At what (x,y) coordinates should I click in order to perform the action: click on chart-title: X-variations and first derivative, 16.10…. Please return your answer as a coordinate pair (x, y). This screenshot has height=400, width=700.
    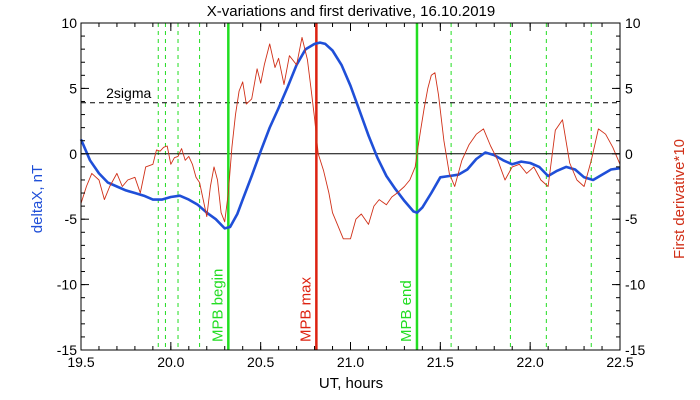
    Looking at the image, I should click on (351, 11).